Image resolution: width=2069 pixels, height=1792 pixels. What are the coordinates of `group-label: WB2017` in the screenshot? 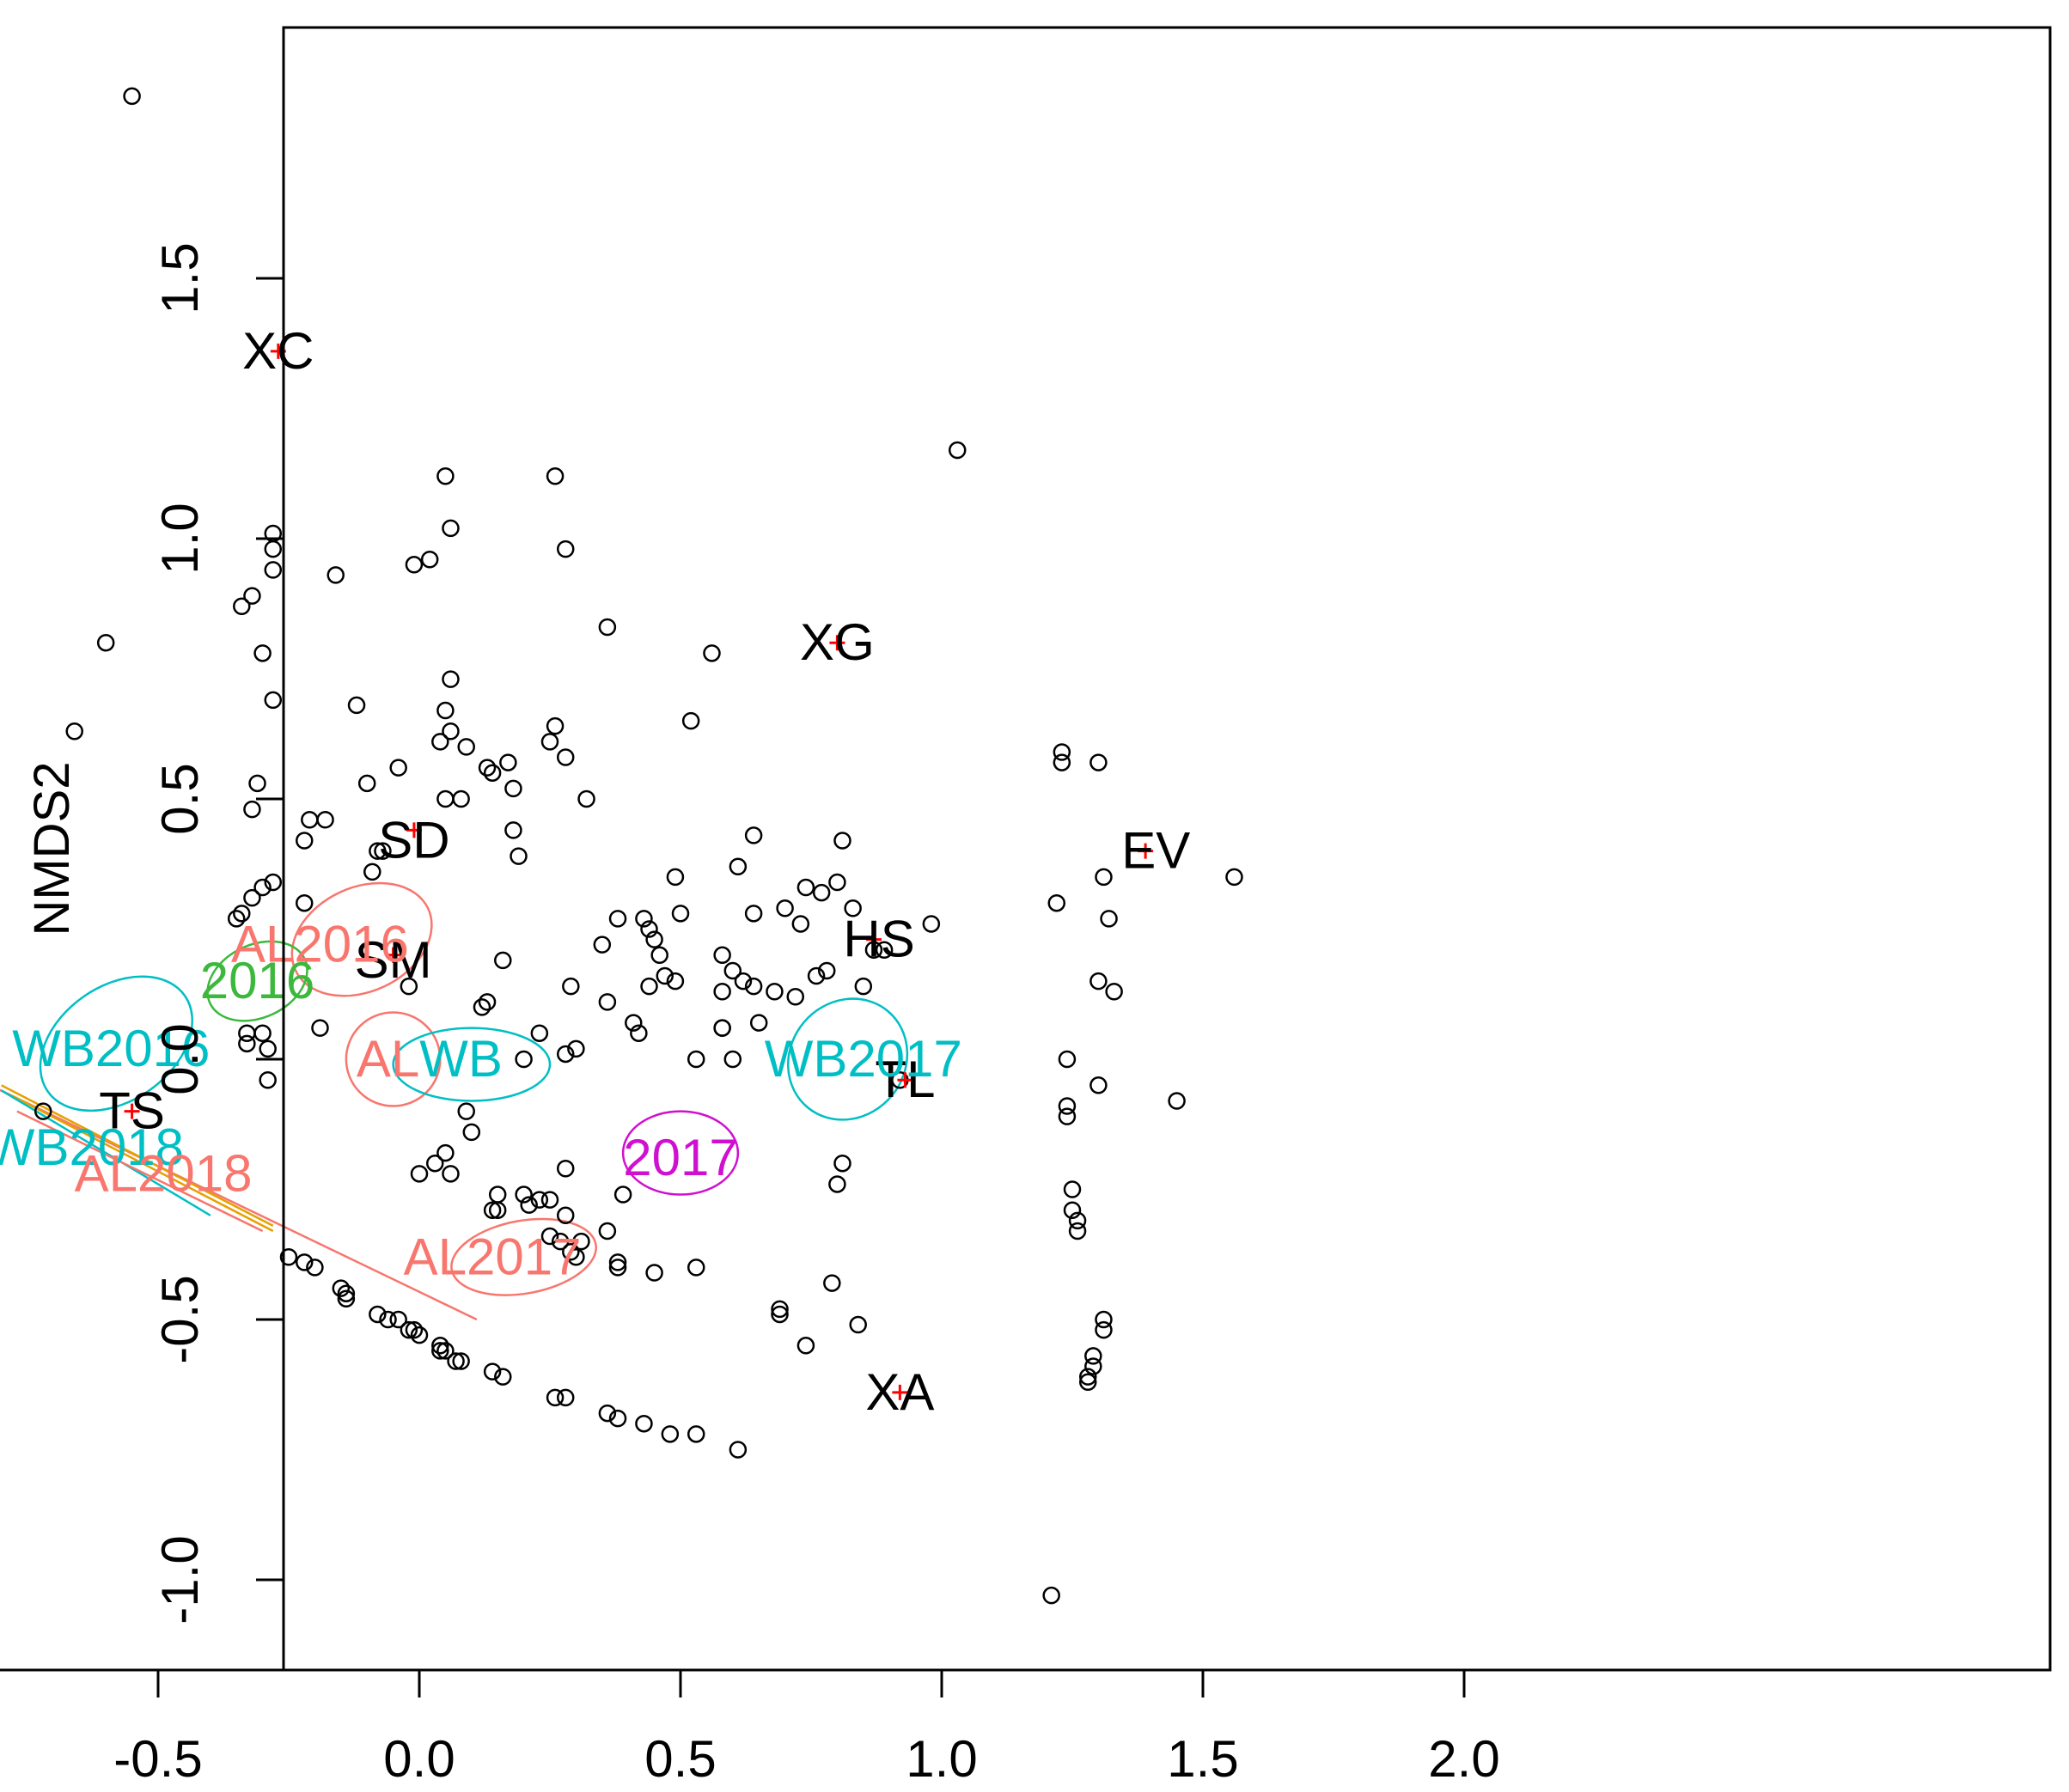 It's located at (863, 1059).